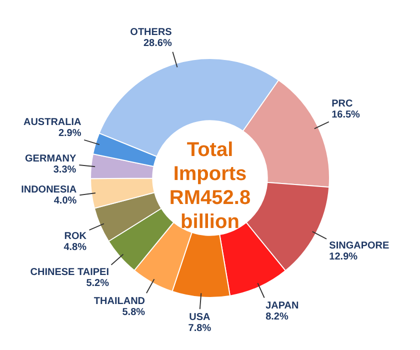  I want to click on slice-label: AUSTRALIA, so click(52, 122).